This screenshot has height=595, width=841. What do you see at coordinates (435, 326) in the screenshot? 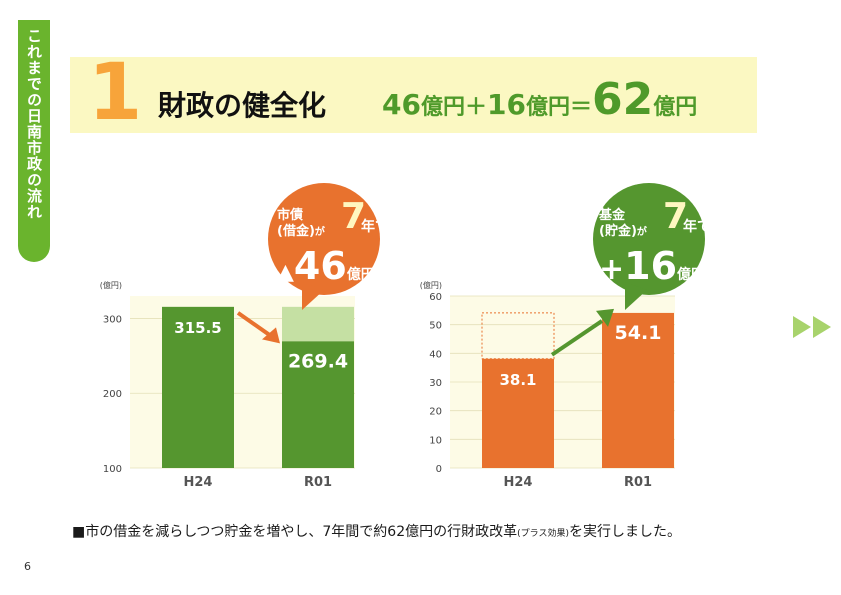
I see `y-tick-label: 50` at bounding box center [435, 326].